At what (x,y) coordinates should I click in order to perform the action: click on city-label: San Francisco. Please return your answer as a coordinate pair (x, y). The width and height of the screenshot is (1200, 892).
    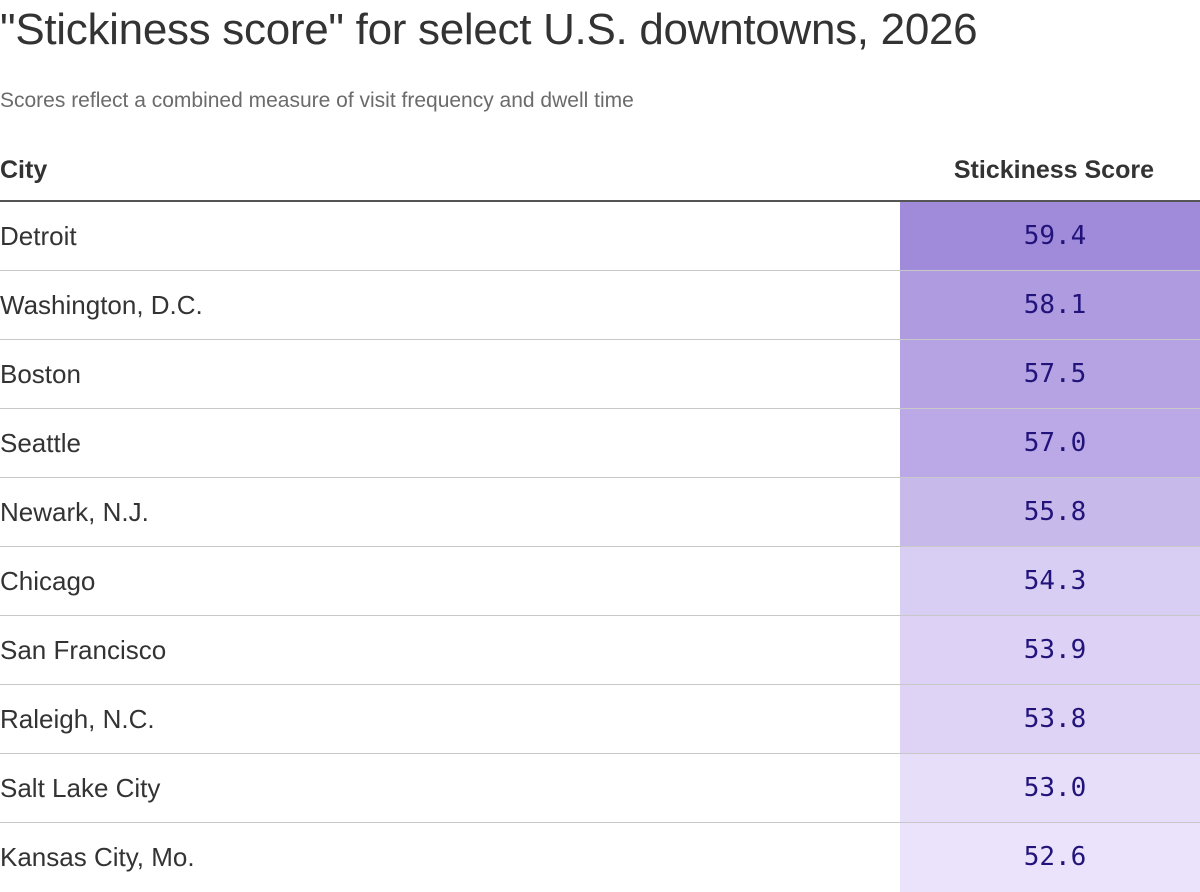
    Looking at the image, I should click on (83, 650).